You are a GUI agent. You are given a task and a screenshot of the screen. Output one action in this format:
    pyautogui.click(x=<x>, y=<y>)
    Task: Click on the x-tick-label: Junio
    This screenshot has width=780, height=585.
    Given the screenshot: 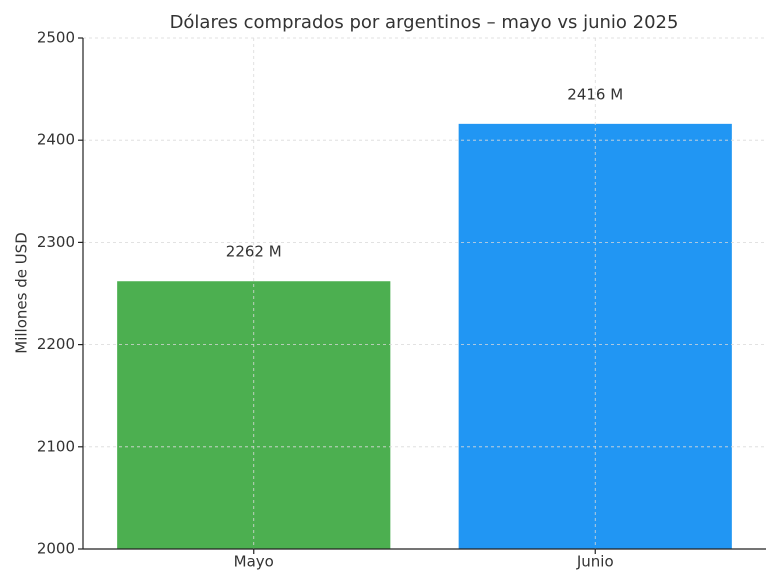 What is the action you would take?
    pyautogui.click(x=595, y=562)
    